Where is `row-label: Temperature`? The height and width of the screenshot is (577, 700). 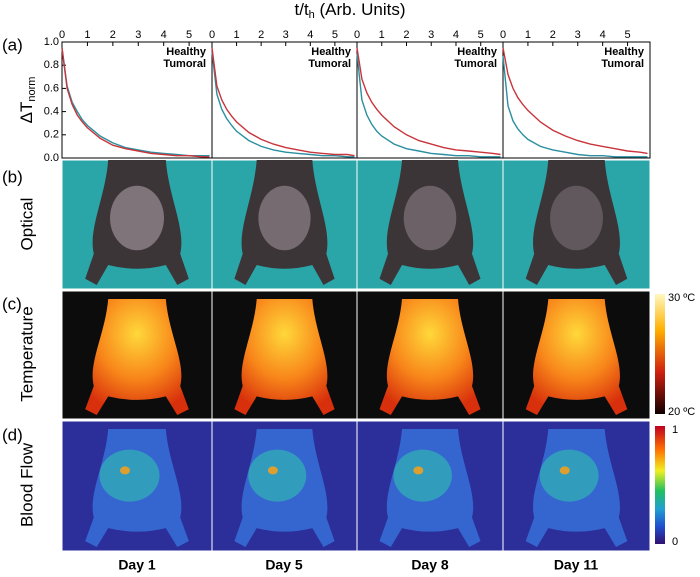
row-label: Temperature is located at coordinates (26, 353).